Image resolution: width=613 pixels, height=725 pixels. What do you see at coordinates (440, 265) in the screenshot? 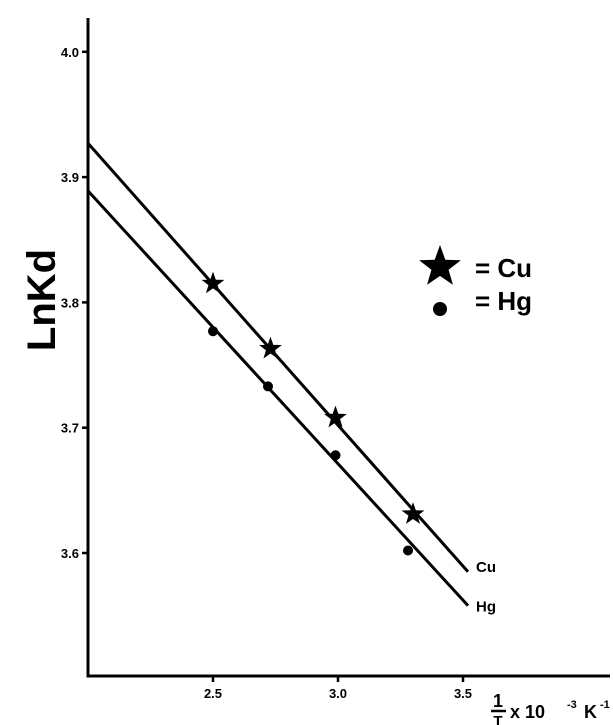
I see `legend-star-icon` at bounding box center [440, 265].